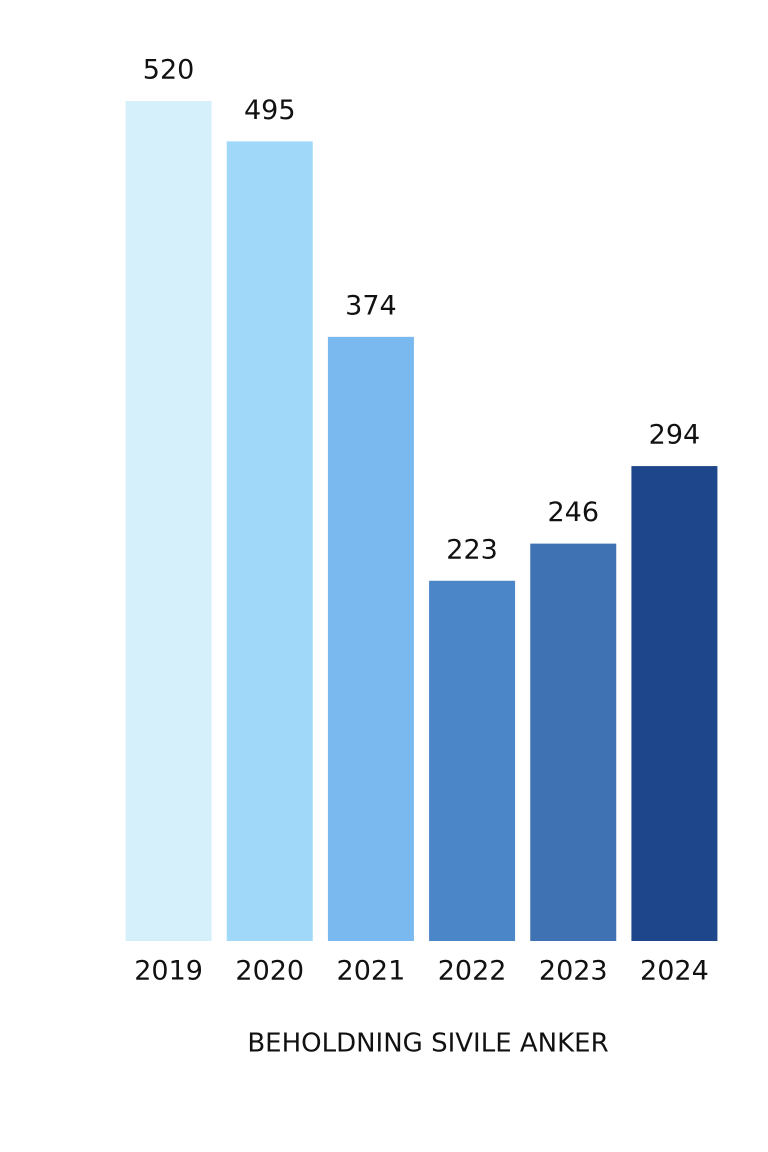  What do you see at coordinates (674, 971) in the screenshot?
I see `x-tick-label: 2024` at bounding box center [674, 971].